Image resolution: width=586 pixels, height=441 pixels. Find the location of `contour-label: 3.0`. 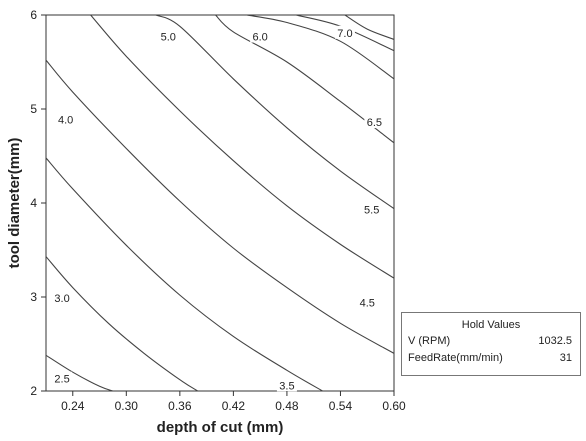

contour-label: 3.0 is located at coordinates (61, 299).